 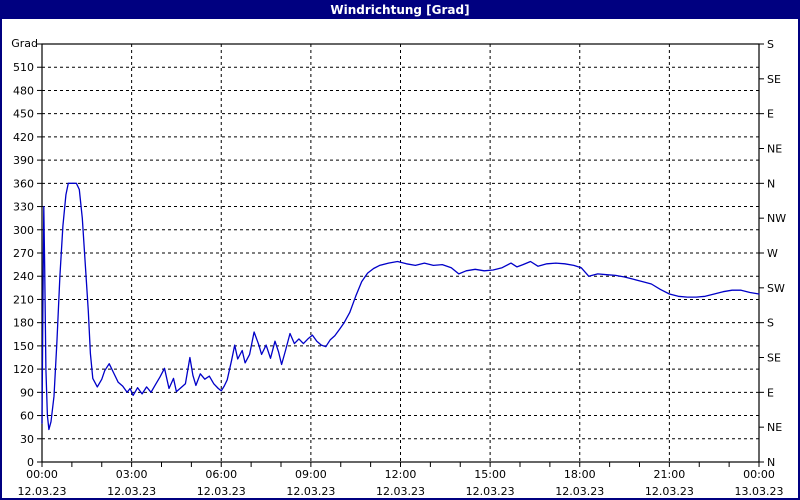 I want to click on y-left-tick-label: 240, so click(x=23, y=276).